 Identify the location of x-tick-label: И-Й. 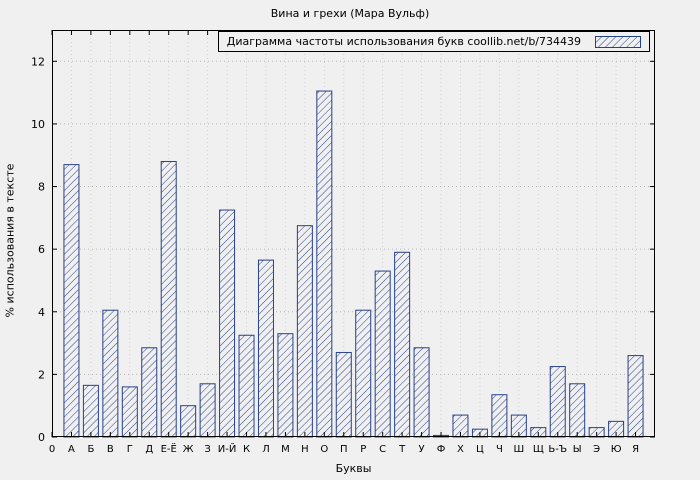
(227, 448).